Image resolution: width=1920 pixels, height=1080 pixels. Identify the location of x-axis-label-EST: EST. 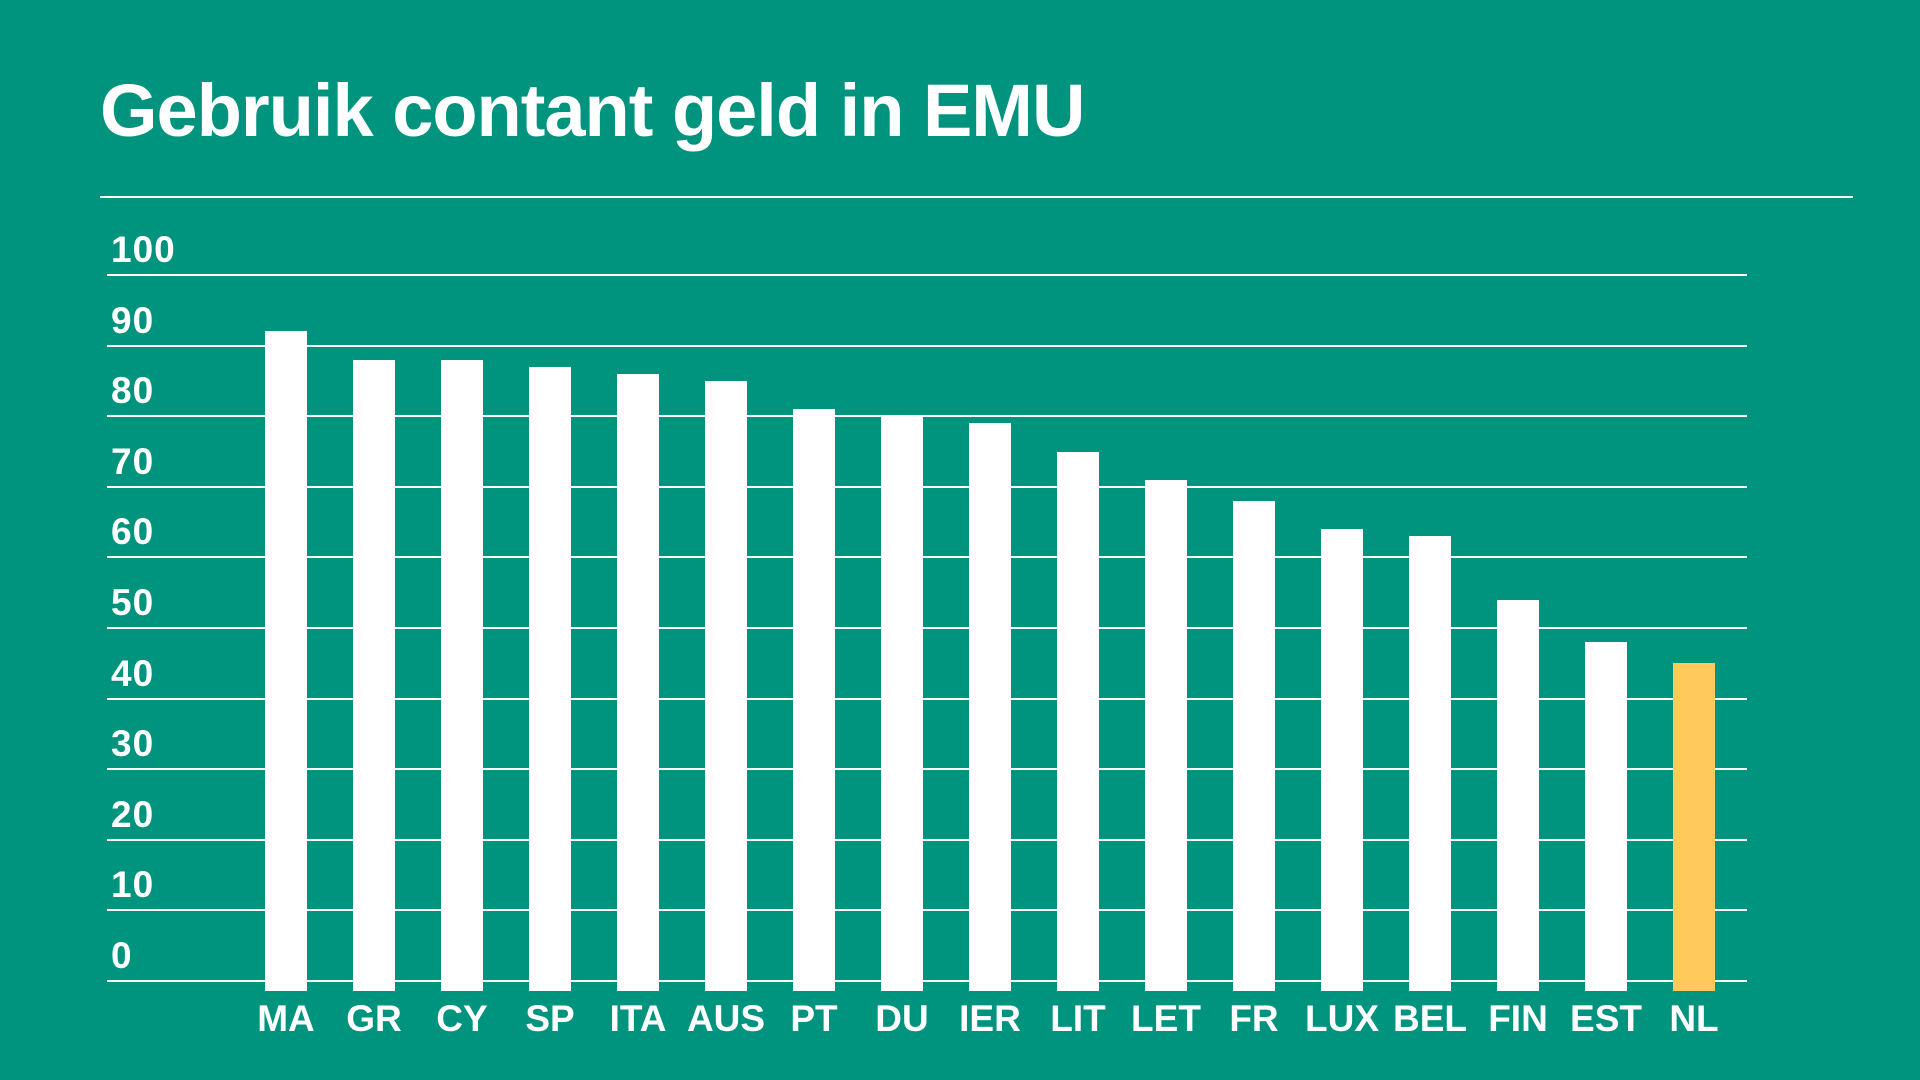
(1606, 1018).